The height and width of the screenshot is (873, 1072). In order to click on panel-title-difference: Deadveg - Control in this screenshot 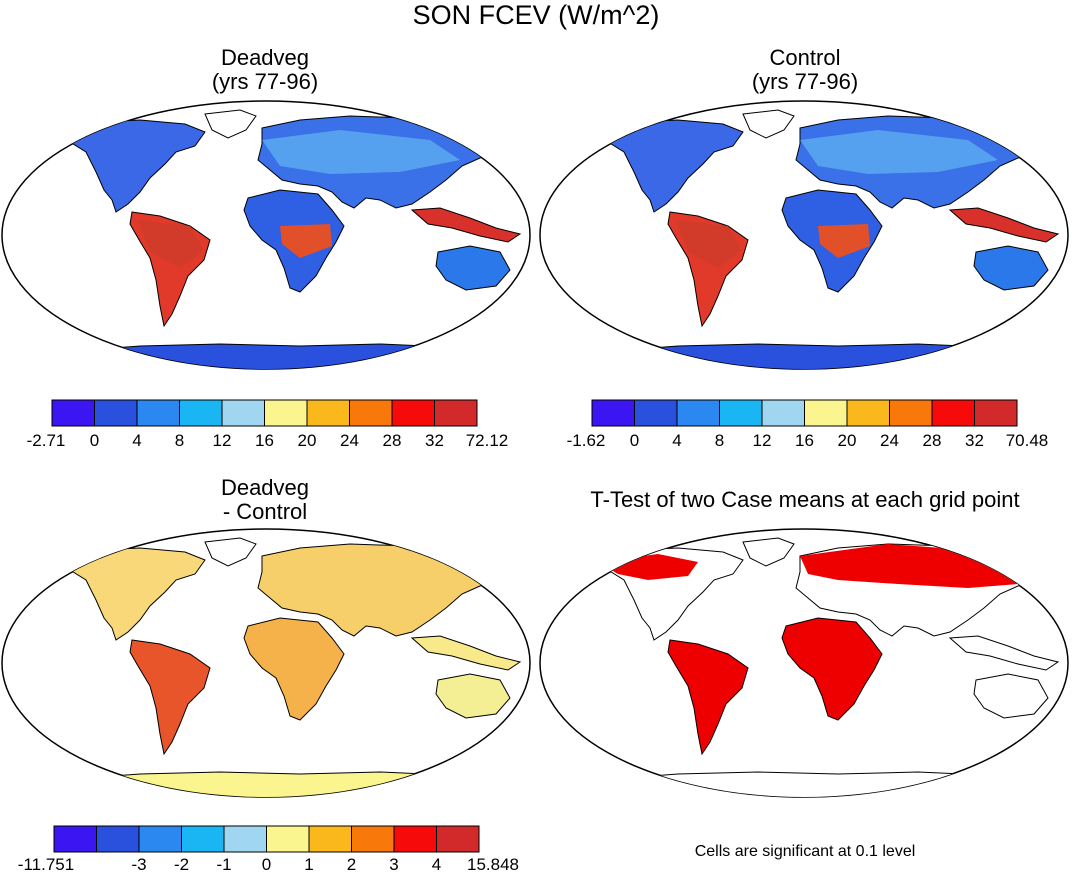, I will do `click(265, 500)`.